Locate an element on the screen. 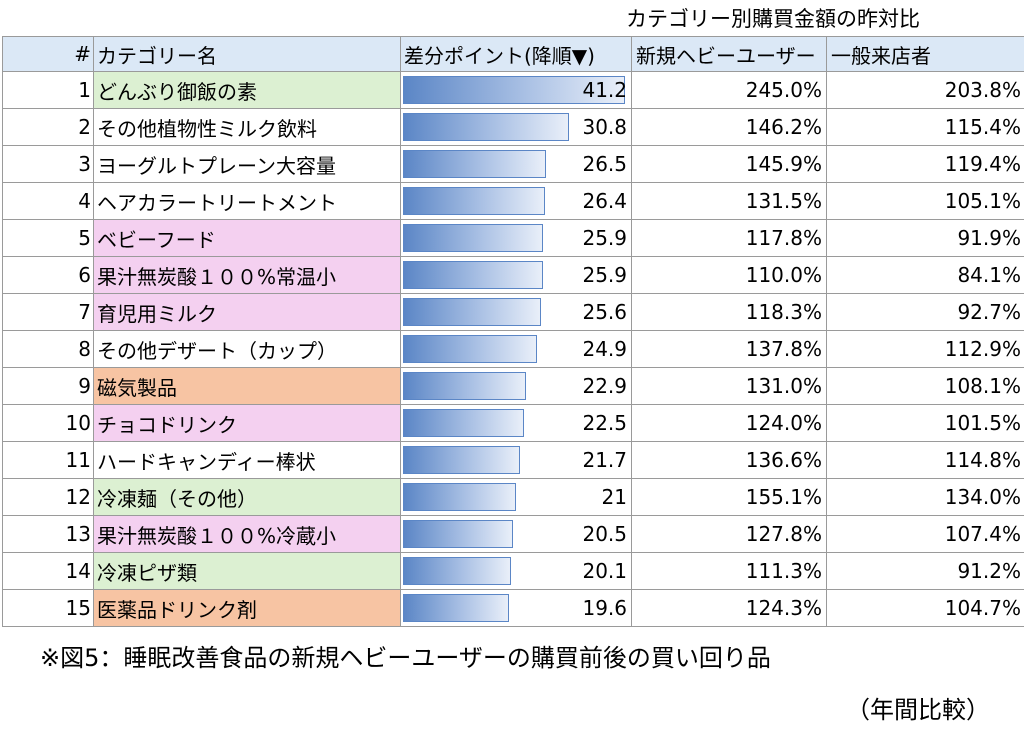 Image resolution: width=1024 pixels, height=750 pixels. table-row: 5 ベビーフード 25.9 117.8% 91.9% is located at coordinates (513, 238).